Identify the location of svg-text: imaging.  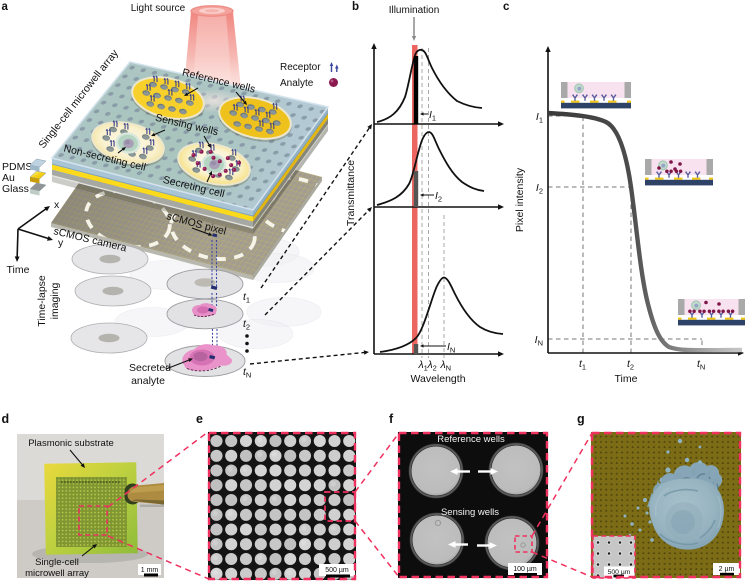
(55, 300).